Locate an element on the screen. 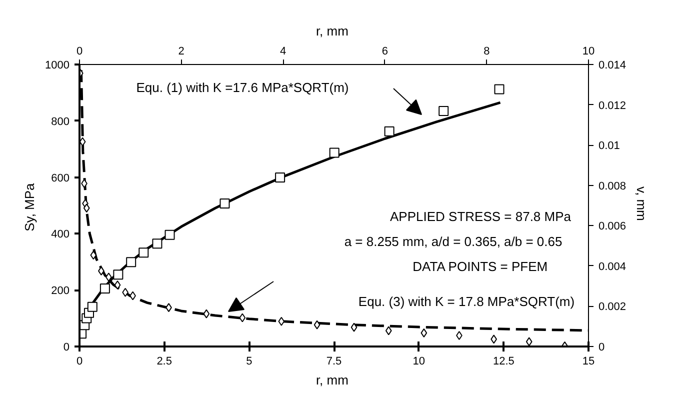  x2-tick-label: 8 is located at coordinates (487, 52).